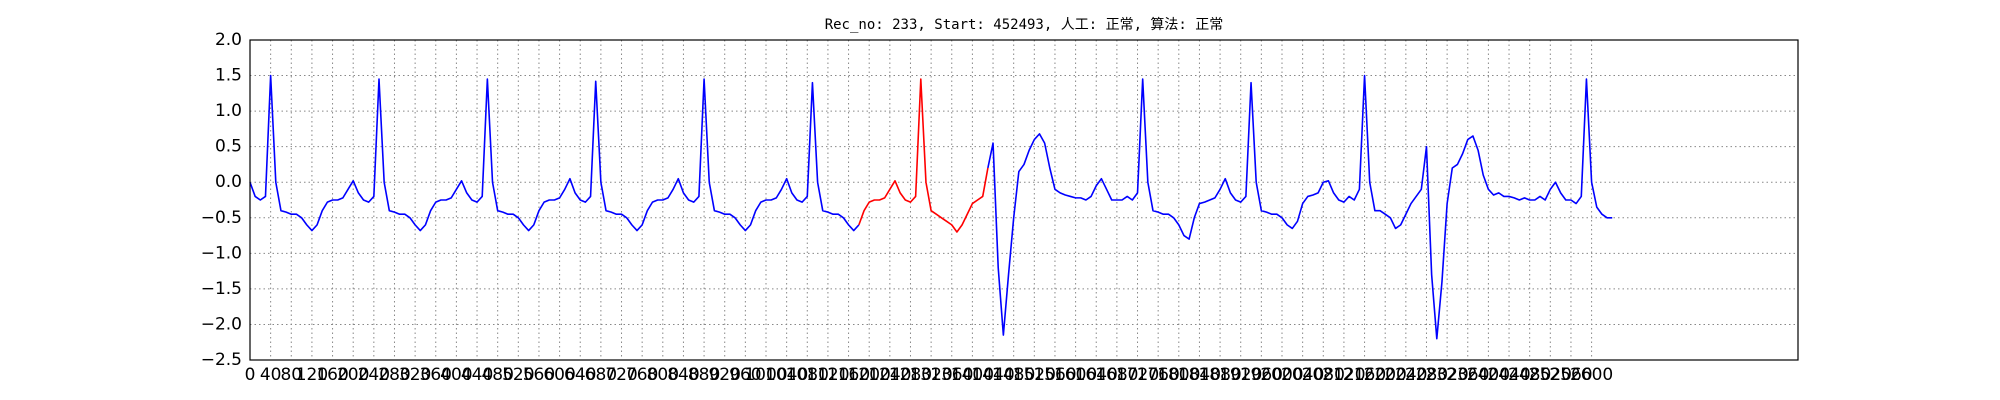  What do you see at coordinates (1034, 375) in the screenshot?
I see `x-tick-label: 1520` at bounding box center [1034, 375].